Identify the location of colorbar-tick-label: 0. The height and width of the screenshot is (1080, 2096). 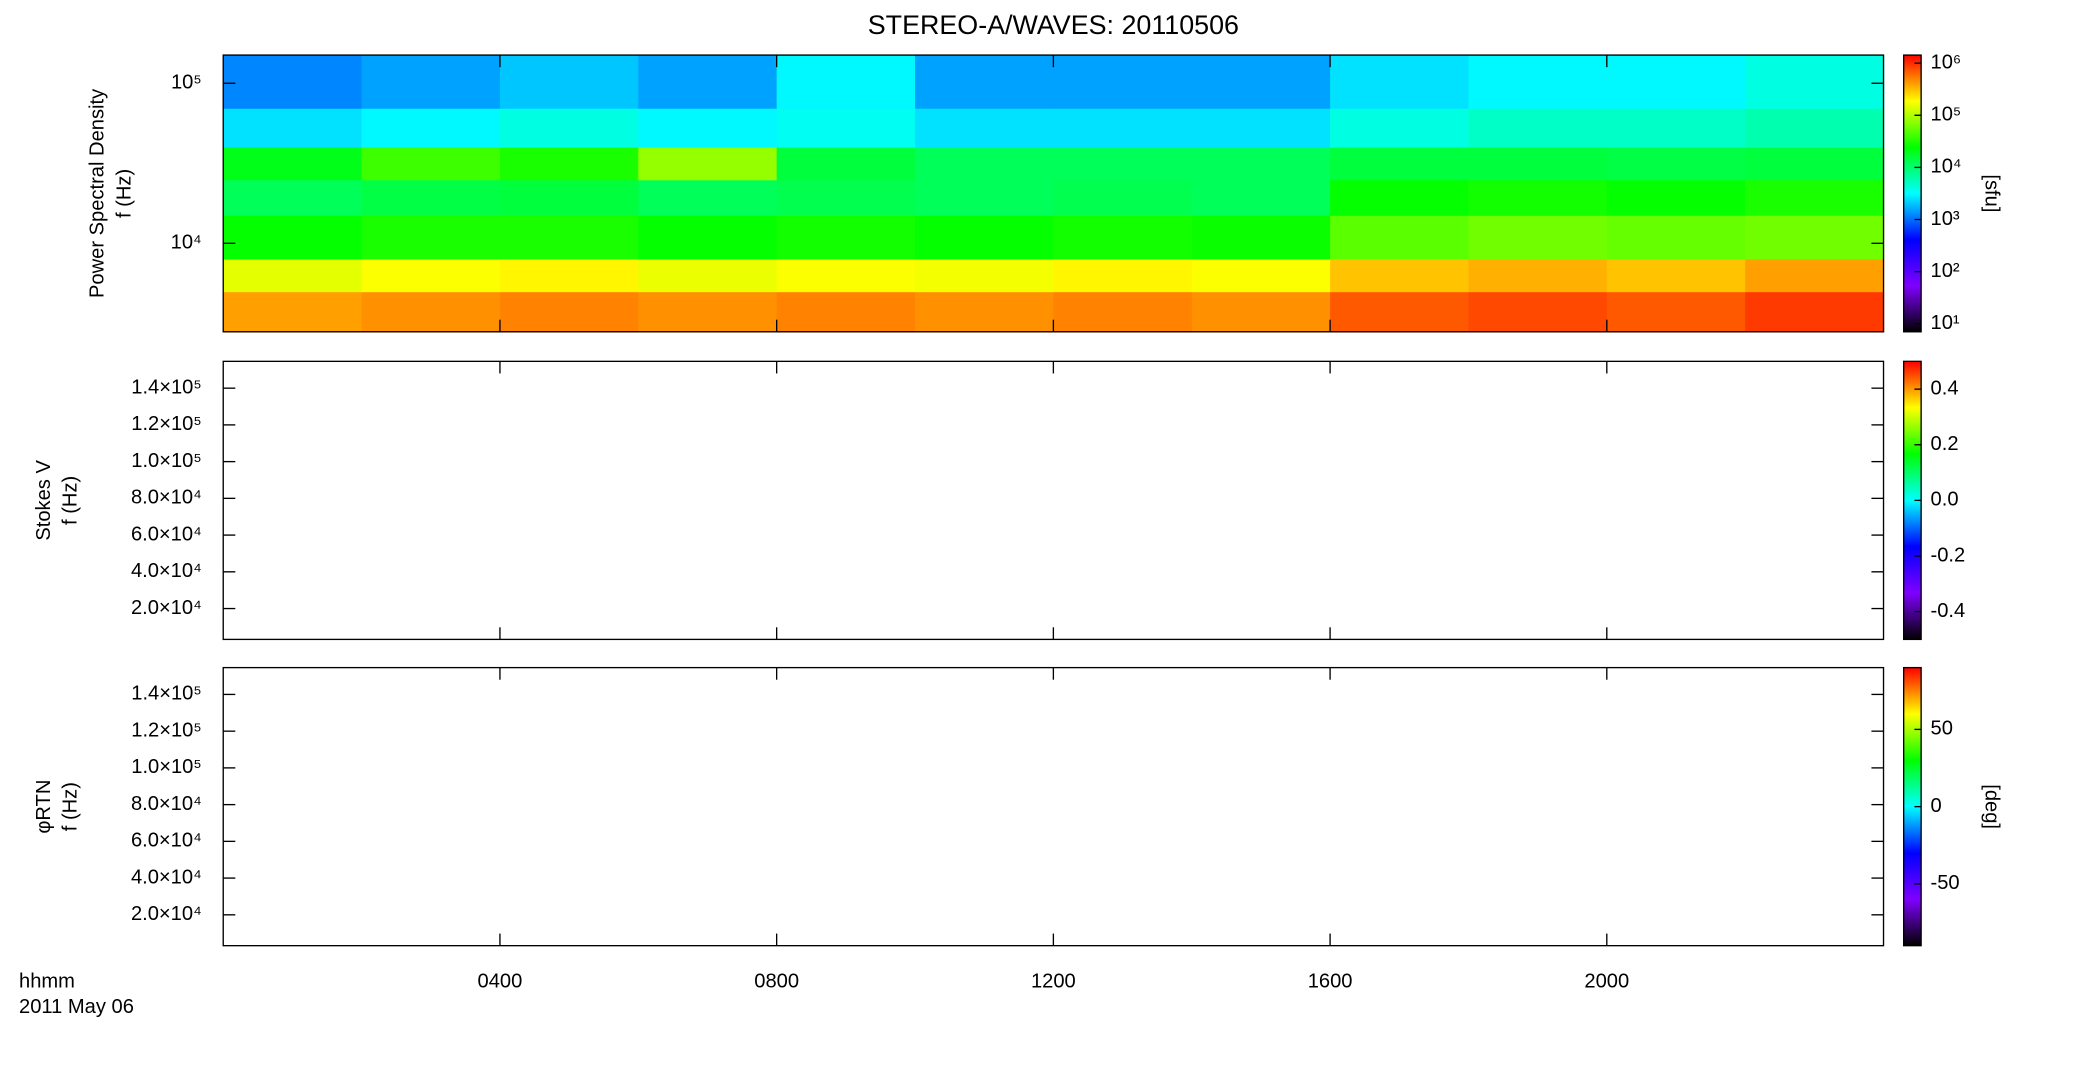
(1936, 806).